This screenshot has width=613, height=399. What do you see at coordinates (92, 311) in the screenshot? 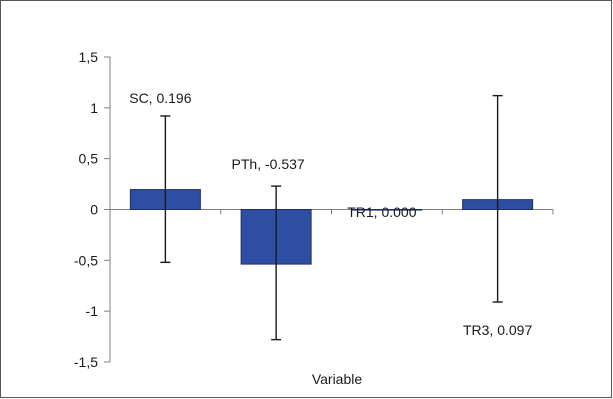
I see `y-tick-label: -1` at bounding box center [92, 311].